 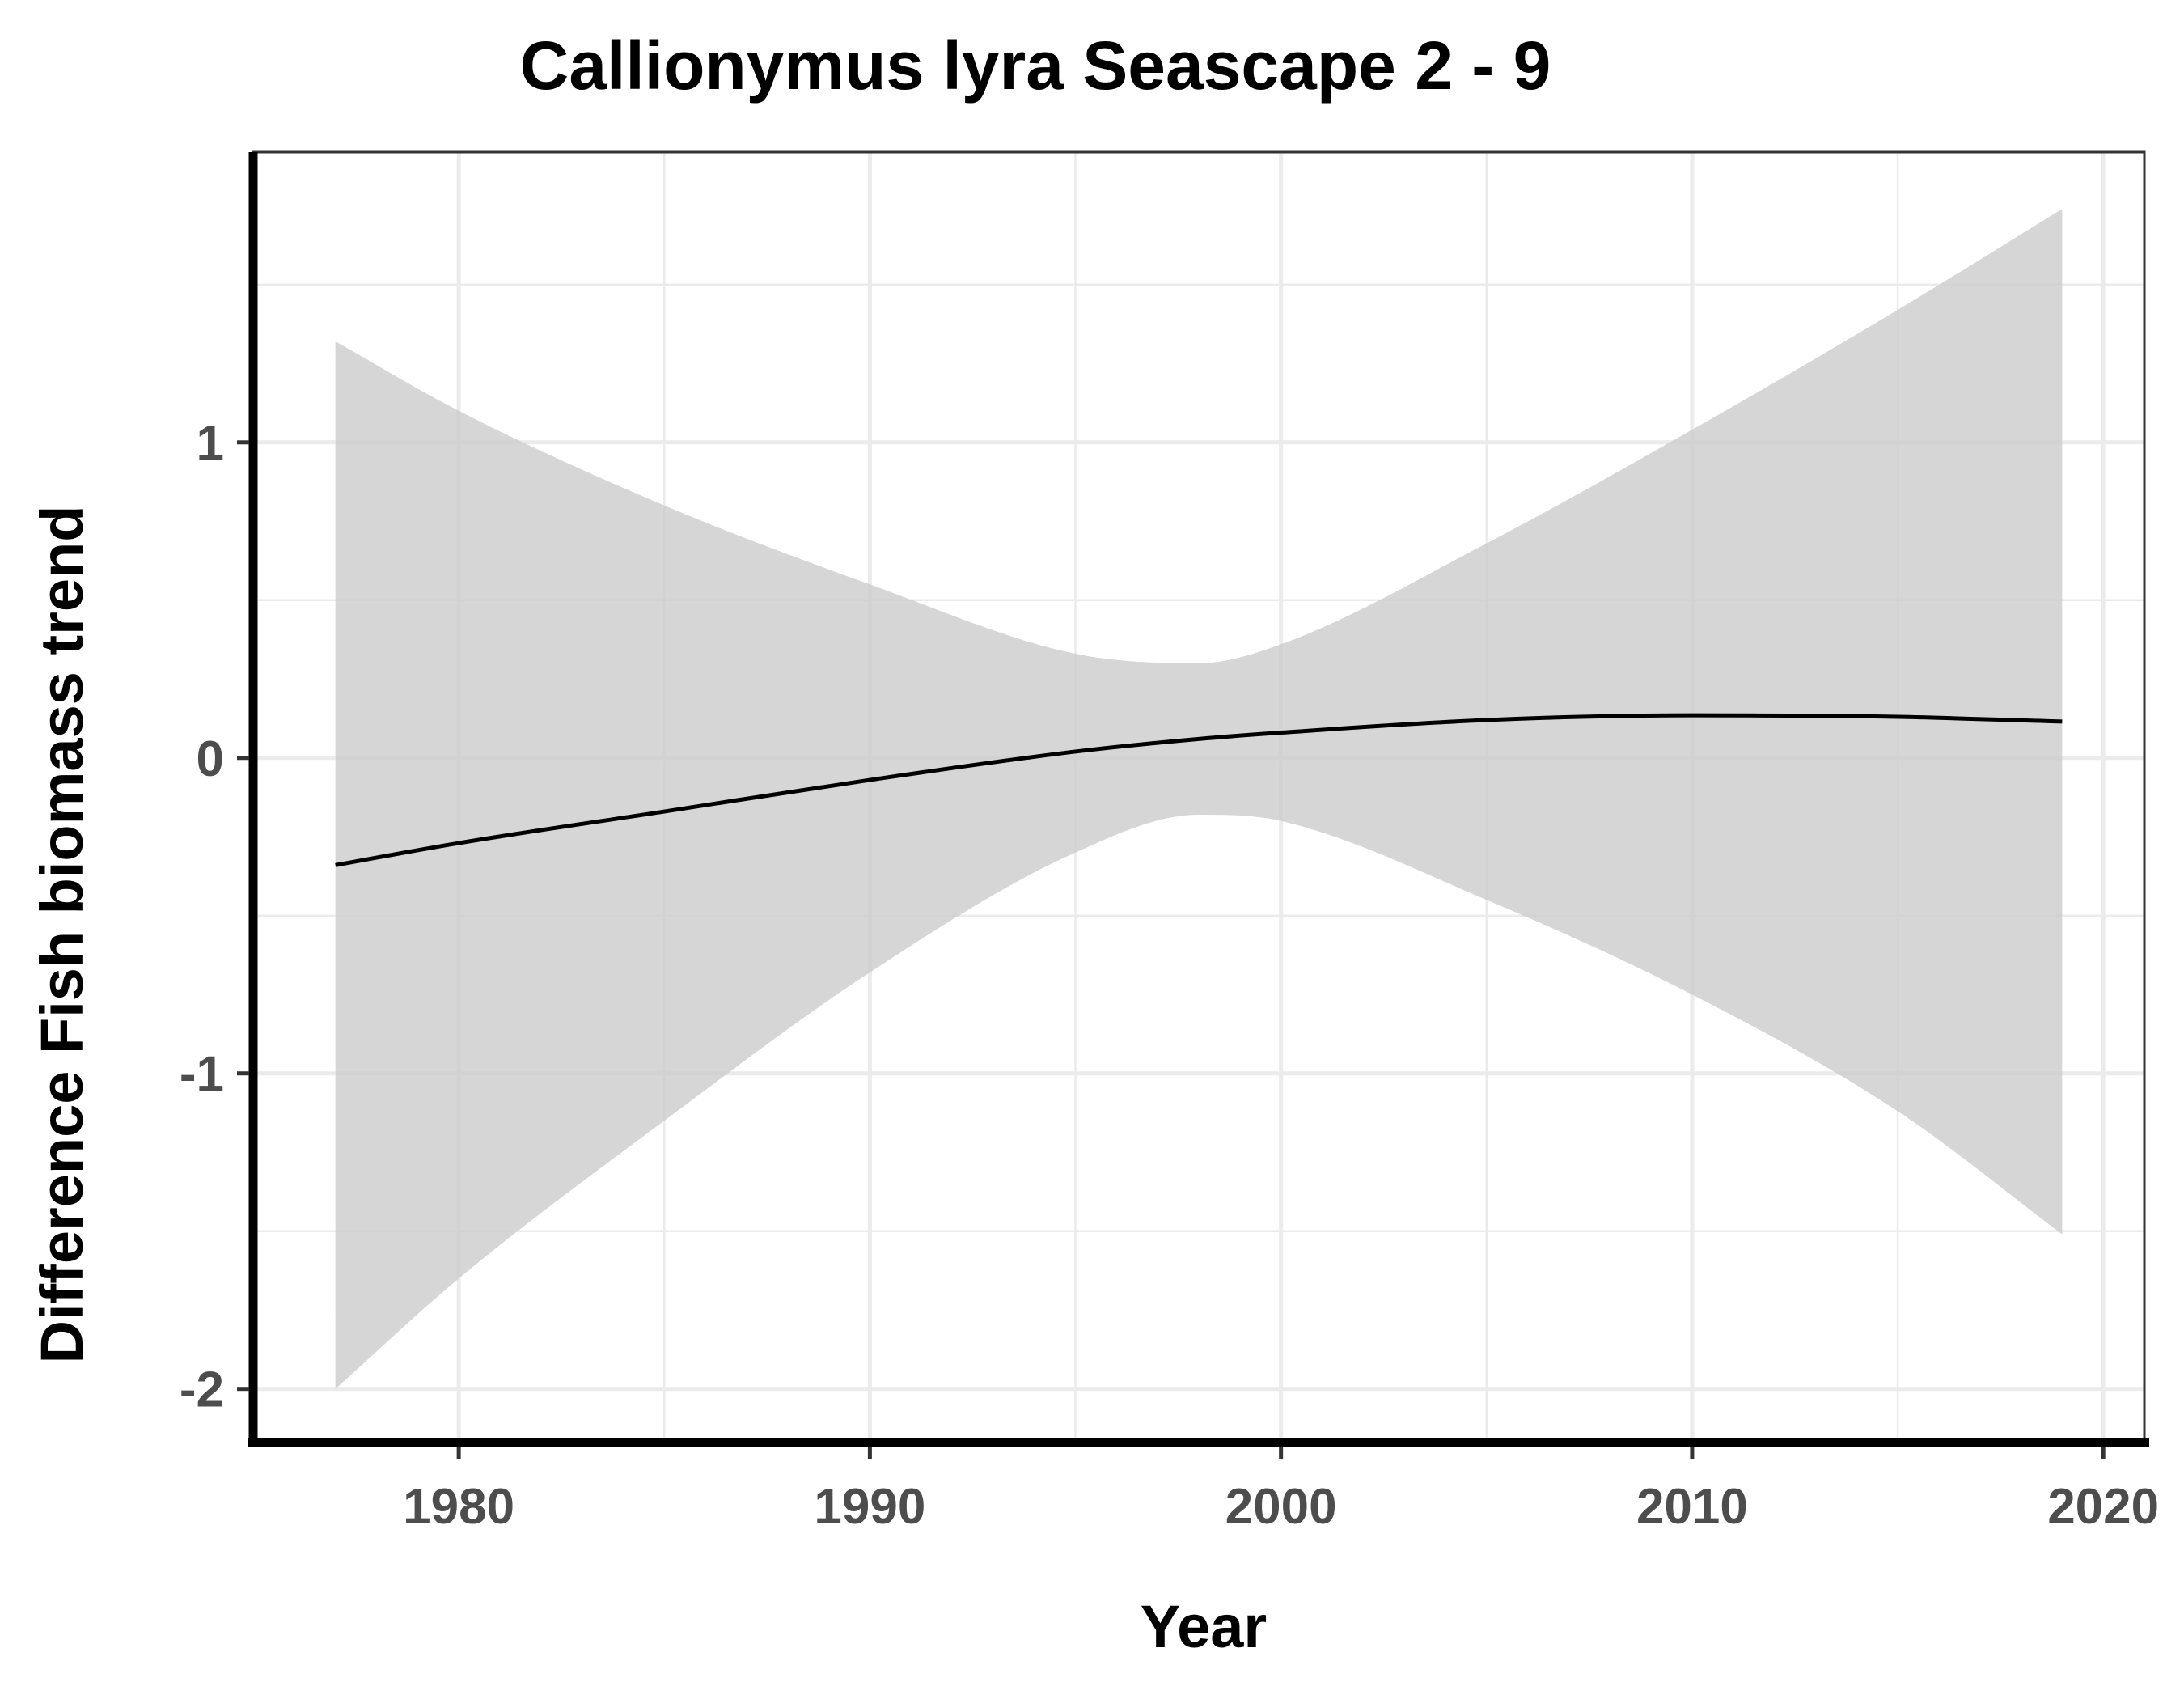 I want to click on y-tick-label: -2, so click(x=202, y=1390).